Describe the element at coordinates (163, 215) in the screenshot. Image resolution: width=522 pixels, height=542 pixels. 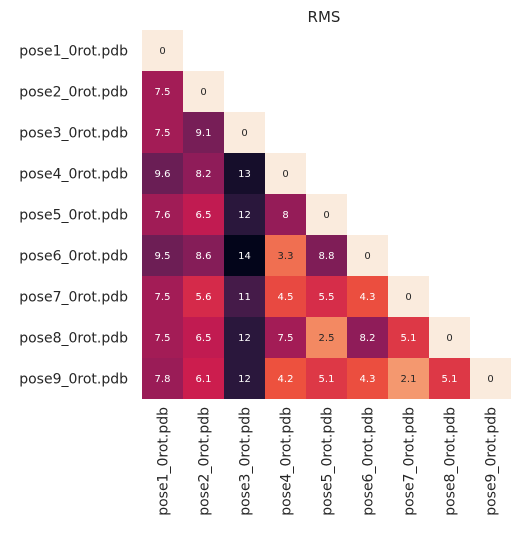
I see `cell-value-label: 7.6` at that location.